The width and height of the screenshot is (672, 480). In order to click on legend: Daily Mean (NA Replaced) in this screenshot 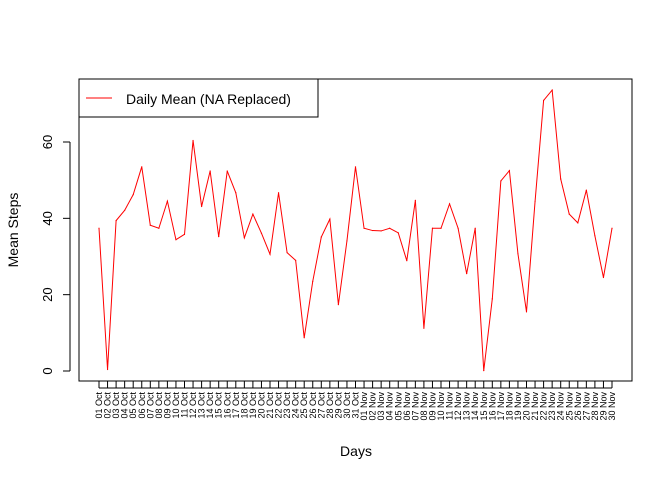, I will do `click(198, 98)`.